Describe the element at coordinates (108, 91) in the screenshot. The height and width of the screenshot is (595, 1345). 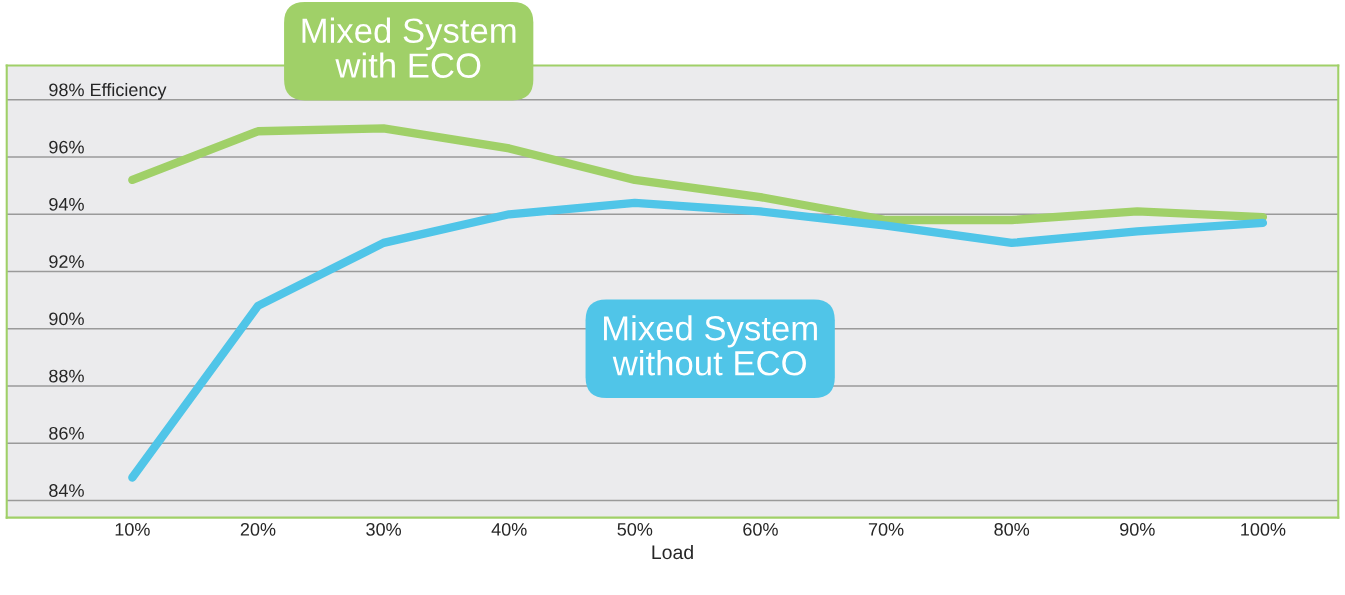
I see `y-tick-label: 98% Efficiency` at that location.